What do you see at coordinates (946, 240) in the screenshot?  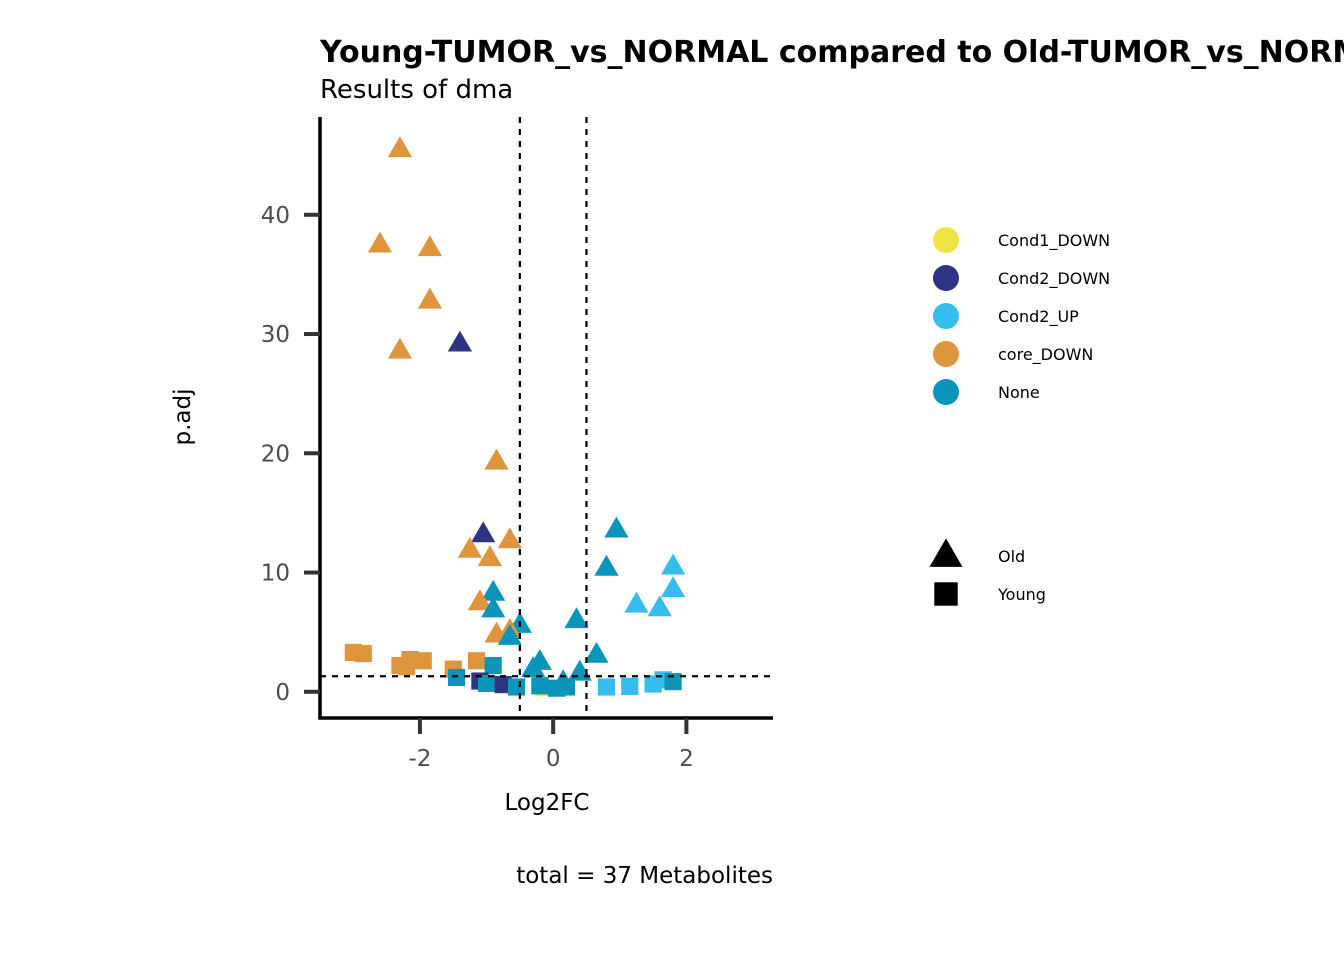 I see `legend-swatch-cond1-down` at bounding box center [946, 240].